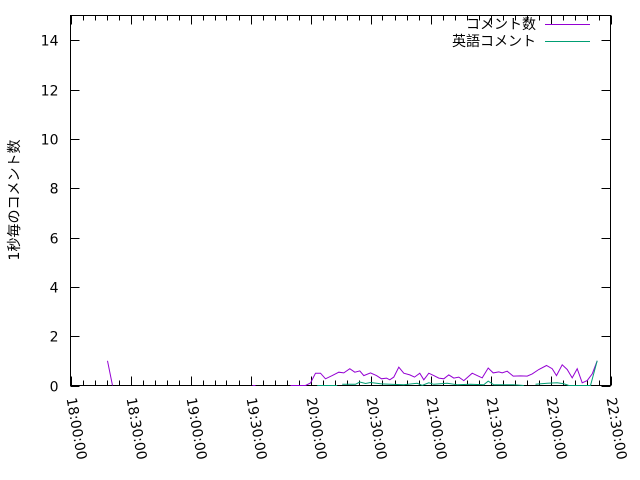 The width and height of the screenshot is (640, 480). What do you see at coordinates (556, 428) in the screenshot?
I see `x-tick-label: 22:00:00` at bounding box center [556, 428].